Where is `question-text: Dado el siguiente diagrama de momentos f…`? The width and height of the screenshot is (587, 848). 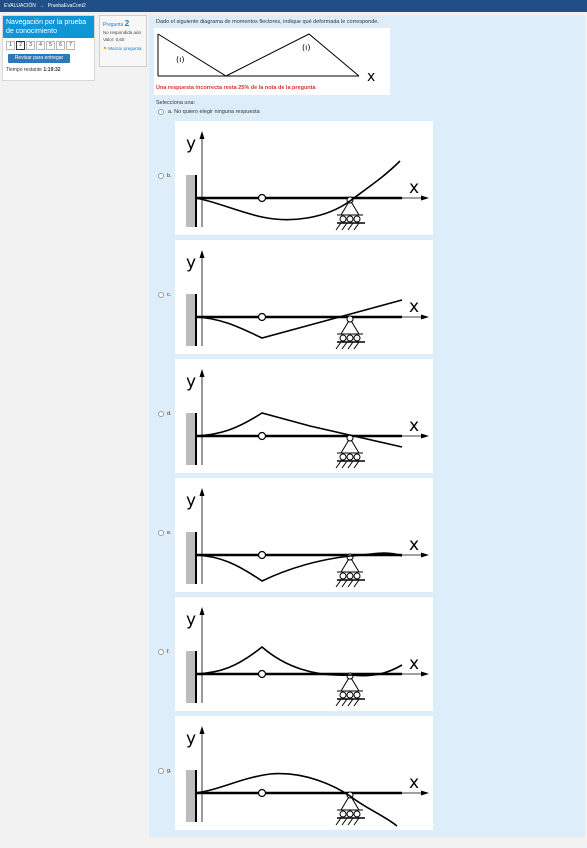
question-text: Dado el siguiente diagrama de momentos f… is located at coordinates (267, 22).